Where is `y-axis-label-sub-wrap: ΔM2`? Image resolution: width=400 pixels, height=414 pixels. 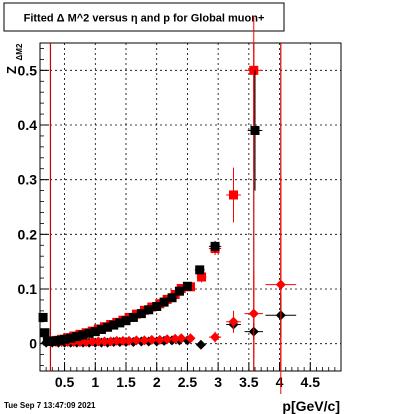 y-axis-label-sub-wrap: ΔM2 is located at coordinates (19, 51).